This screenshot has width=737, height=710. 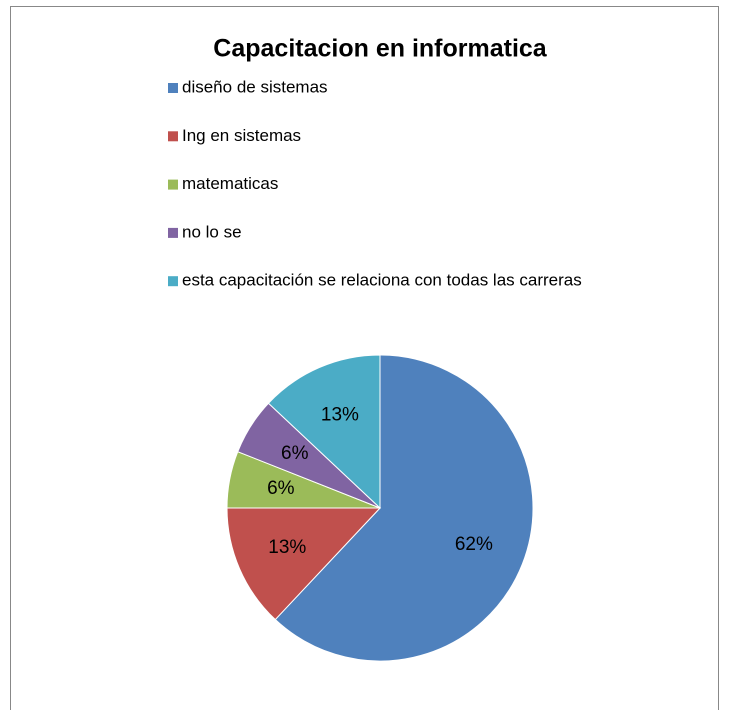 What do you see at coordinates (380, 49) in the screenshot?
I see `chart-title: Capacitacion en informatica` at bounding box center [380, 49].